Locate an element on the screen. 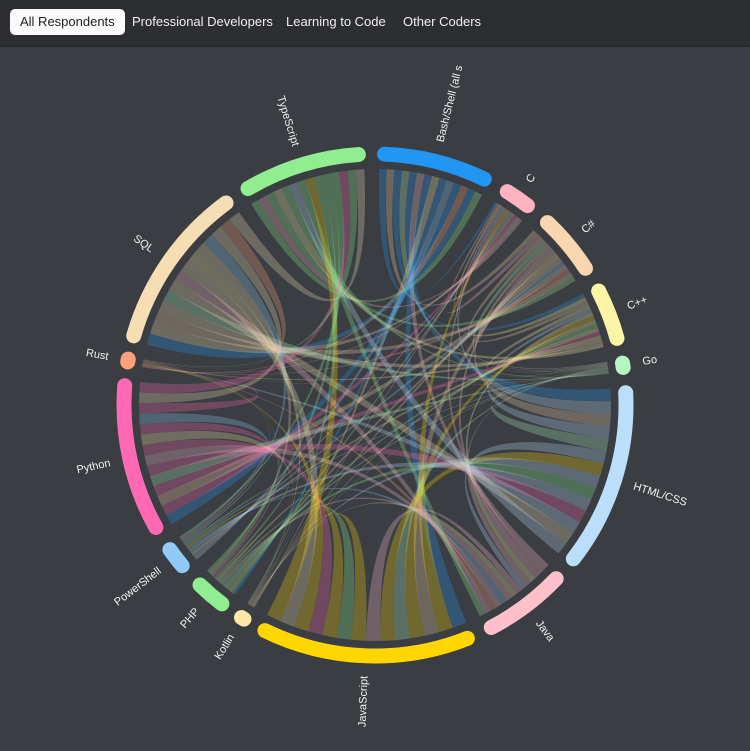  tab: Learning to Code is located at coordinates (336, 21).